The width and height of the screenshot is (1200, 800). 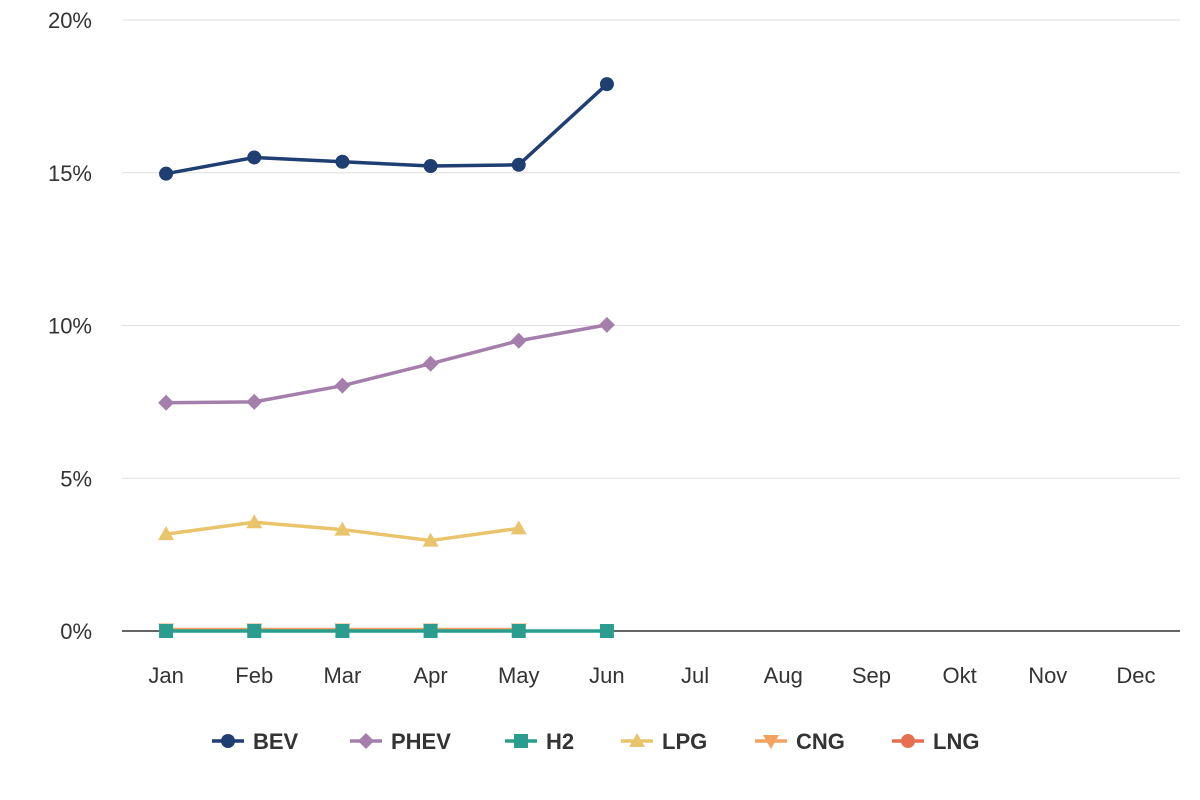 I want to click on legend: BEV PHEV H2 LPG CNG LNG, so click(x=595, y=741).